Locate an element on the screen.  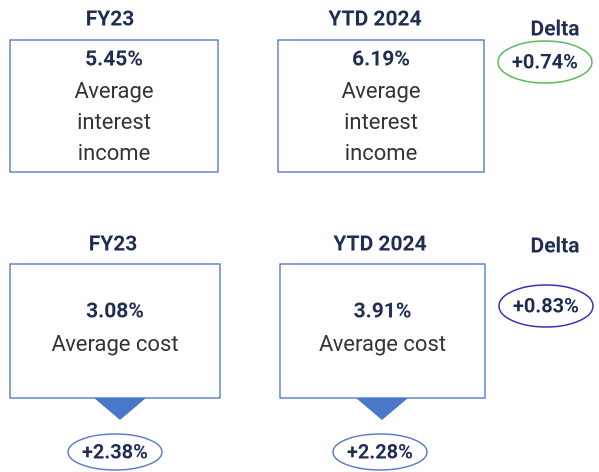
spread-value: +2.38% is located at coordinates (115, 451).